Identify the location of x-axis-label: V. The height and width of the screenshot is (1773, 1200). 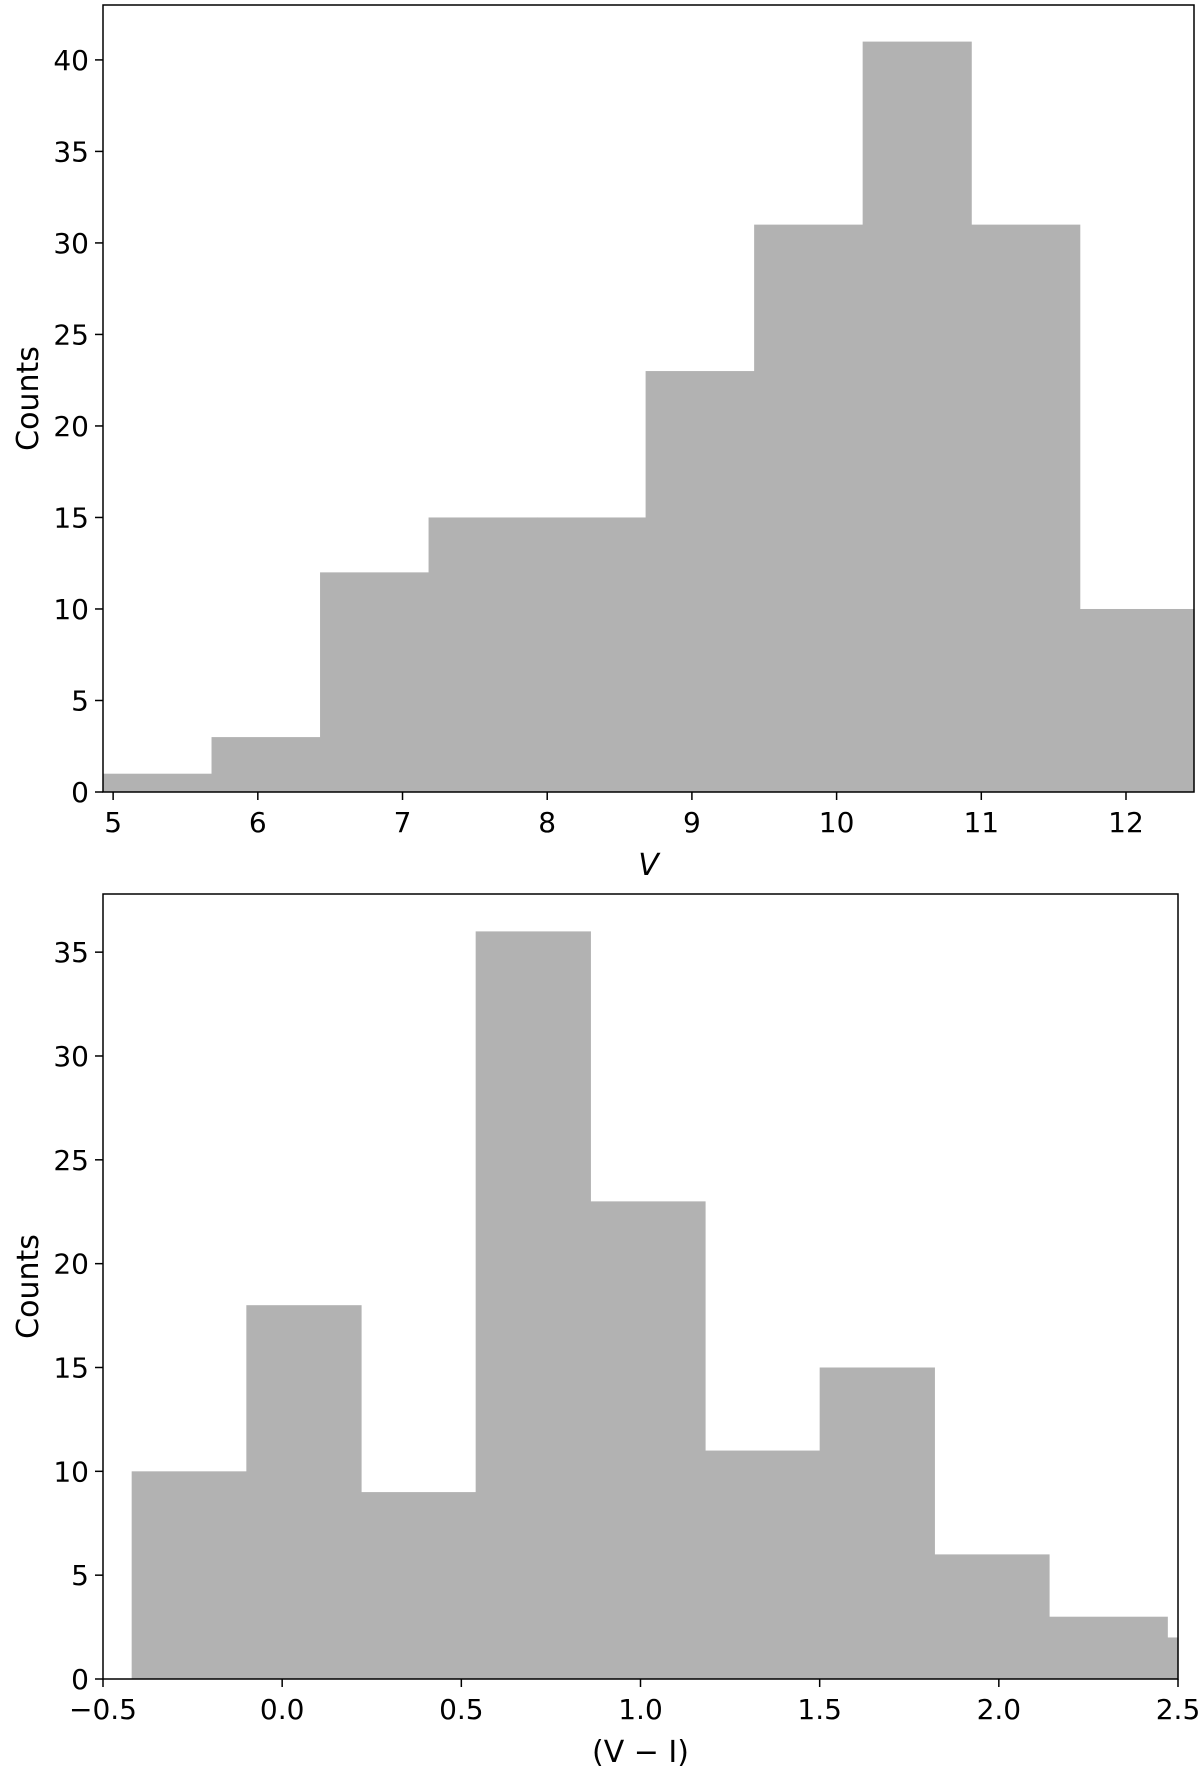
(649, 865).